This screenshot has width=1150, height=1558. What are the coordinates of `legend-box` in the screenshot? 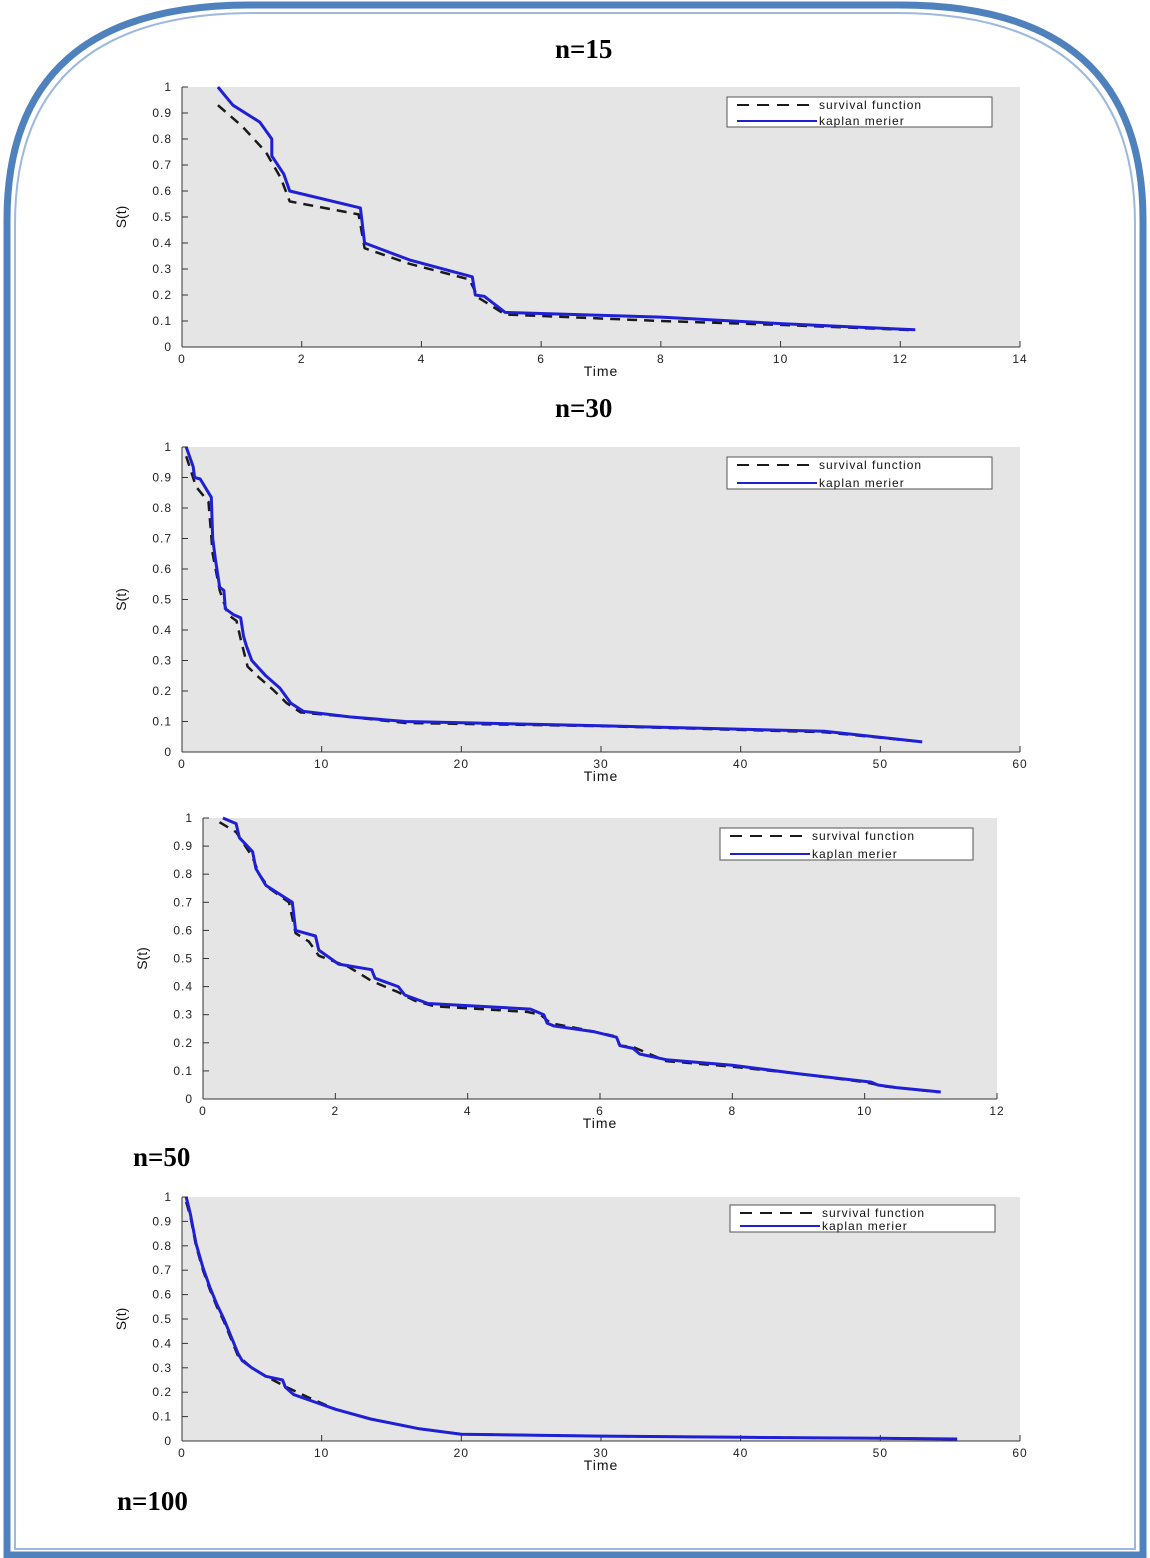 It's located at (862, 1218).